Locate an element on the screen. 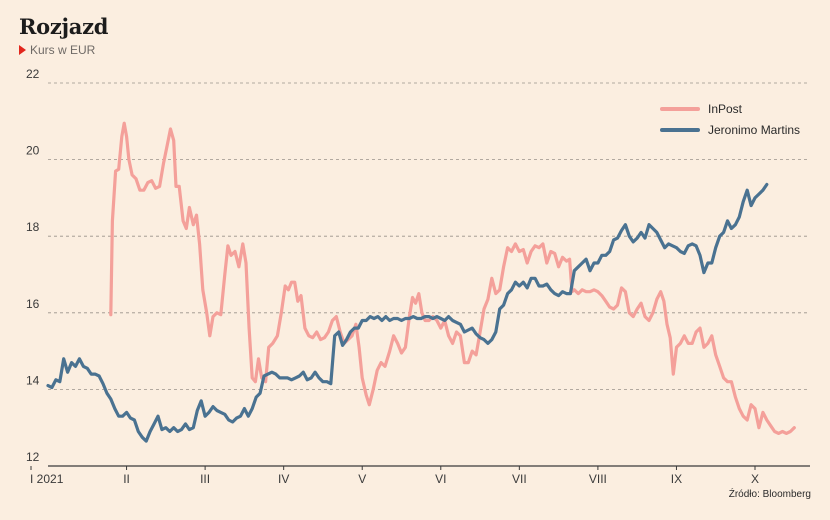  red-triangle-icon is located at coordinates (22, 50).